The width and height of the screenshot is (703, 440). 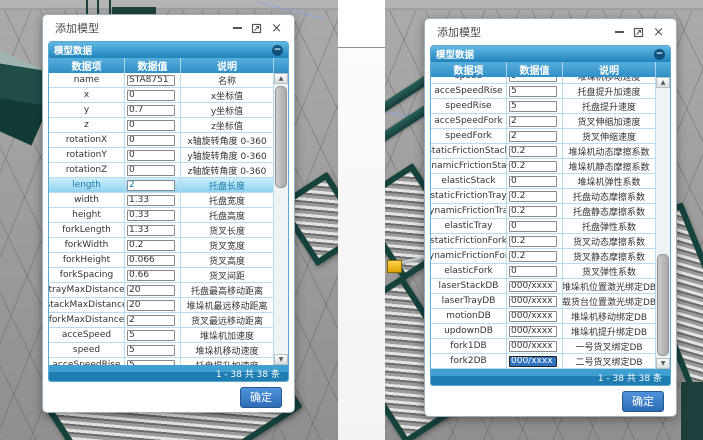 I want to click on table-row: width 托盘宽度, so click(x=161, y=200).